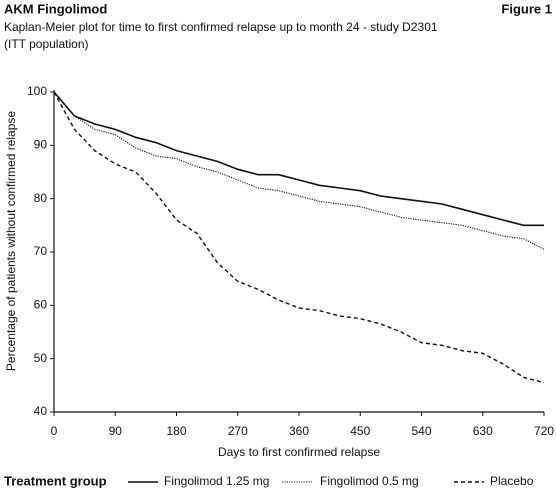 This screenshot has height=492, width=556. I want to click on x-tick-label: 270, so click(238, 431).